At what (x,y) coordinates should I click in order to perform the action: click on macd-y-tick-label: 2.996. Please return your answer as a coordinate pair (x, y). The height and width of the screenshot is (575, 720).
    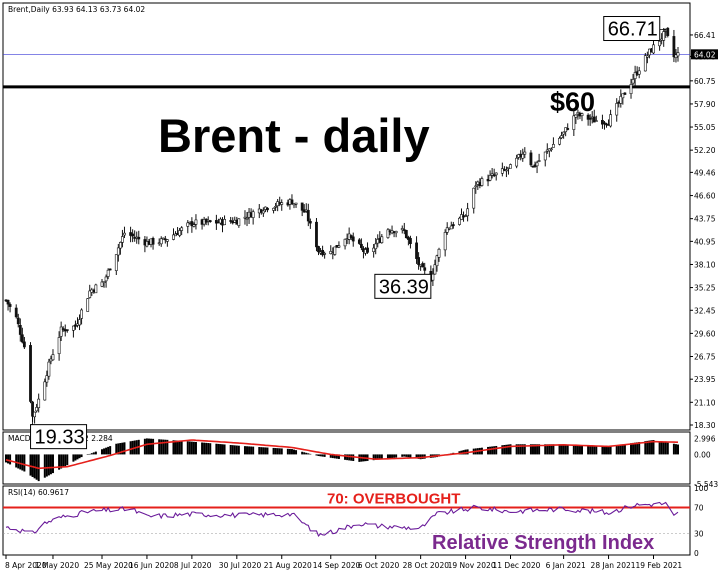
    Looking at the image, I should click on (705, 438).